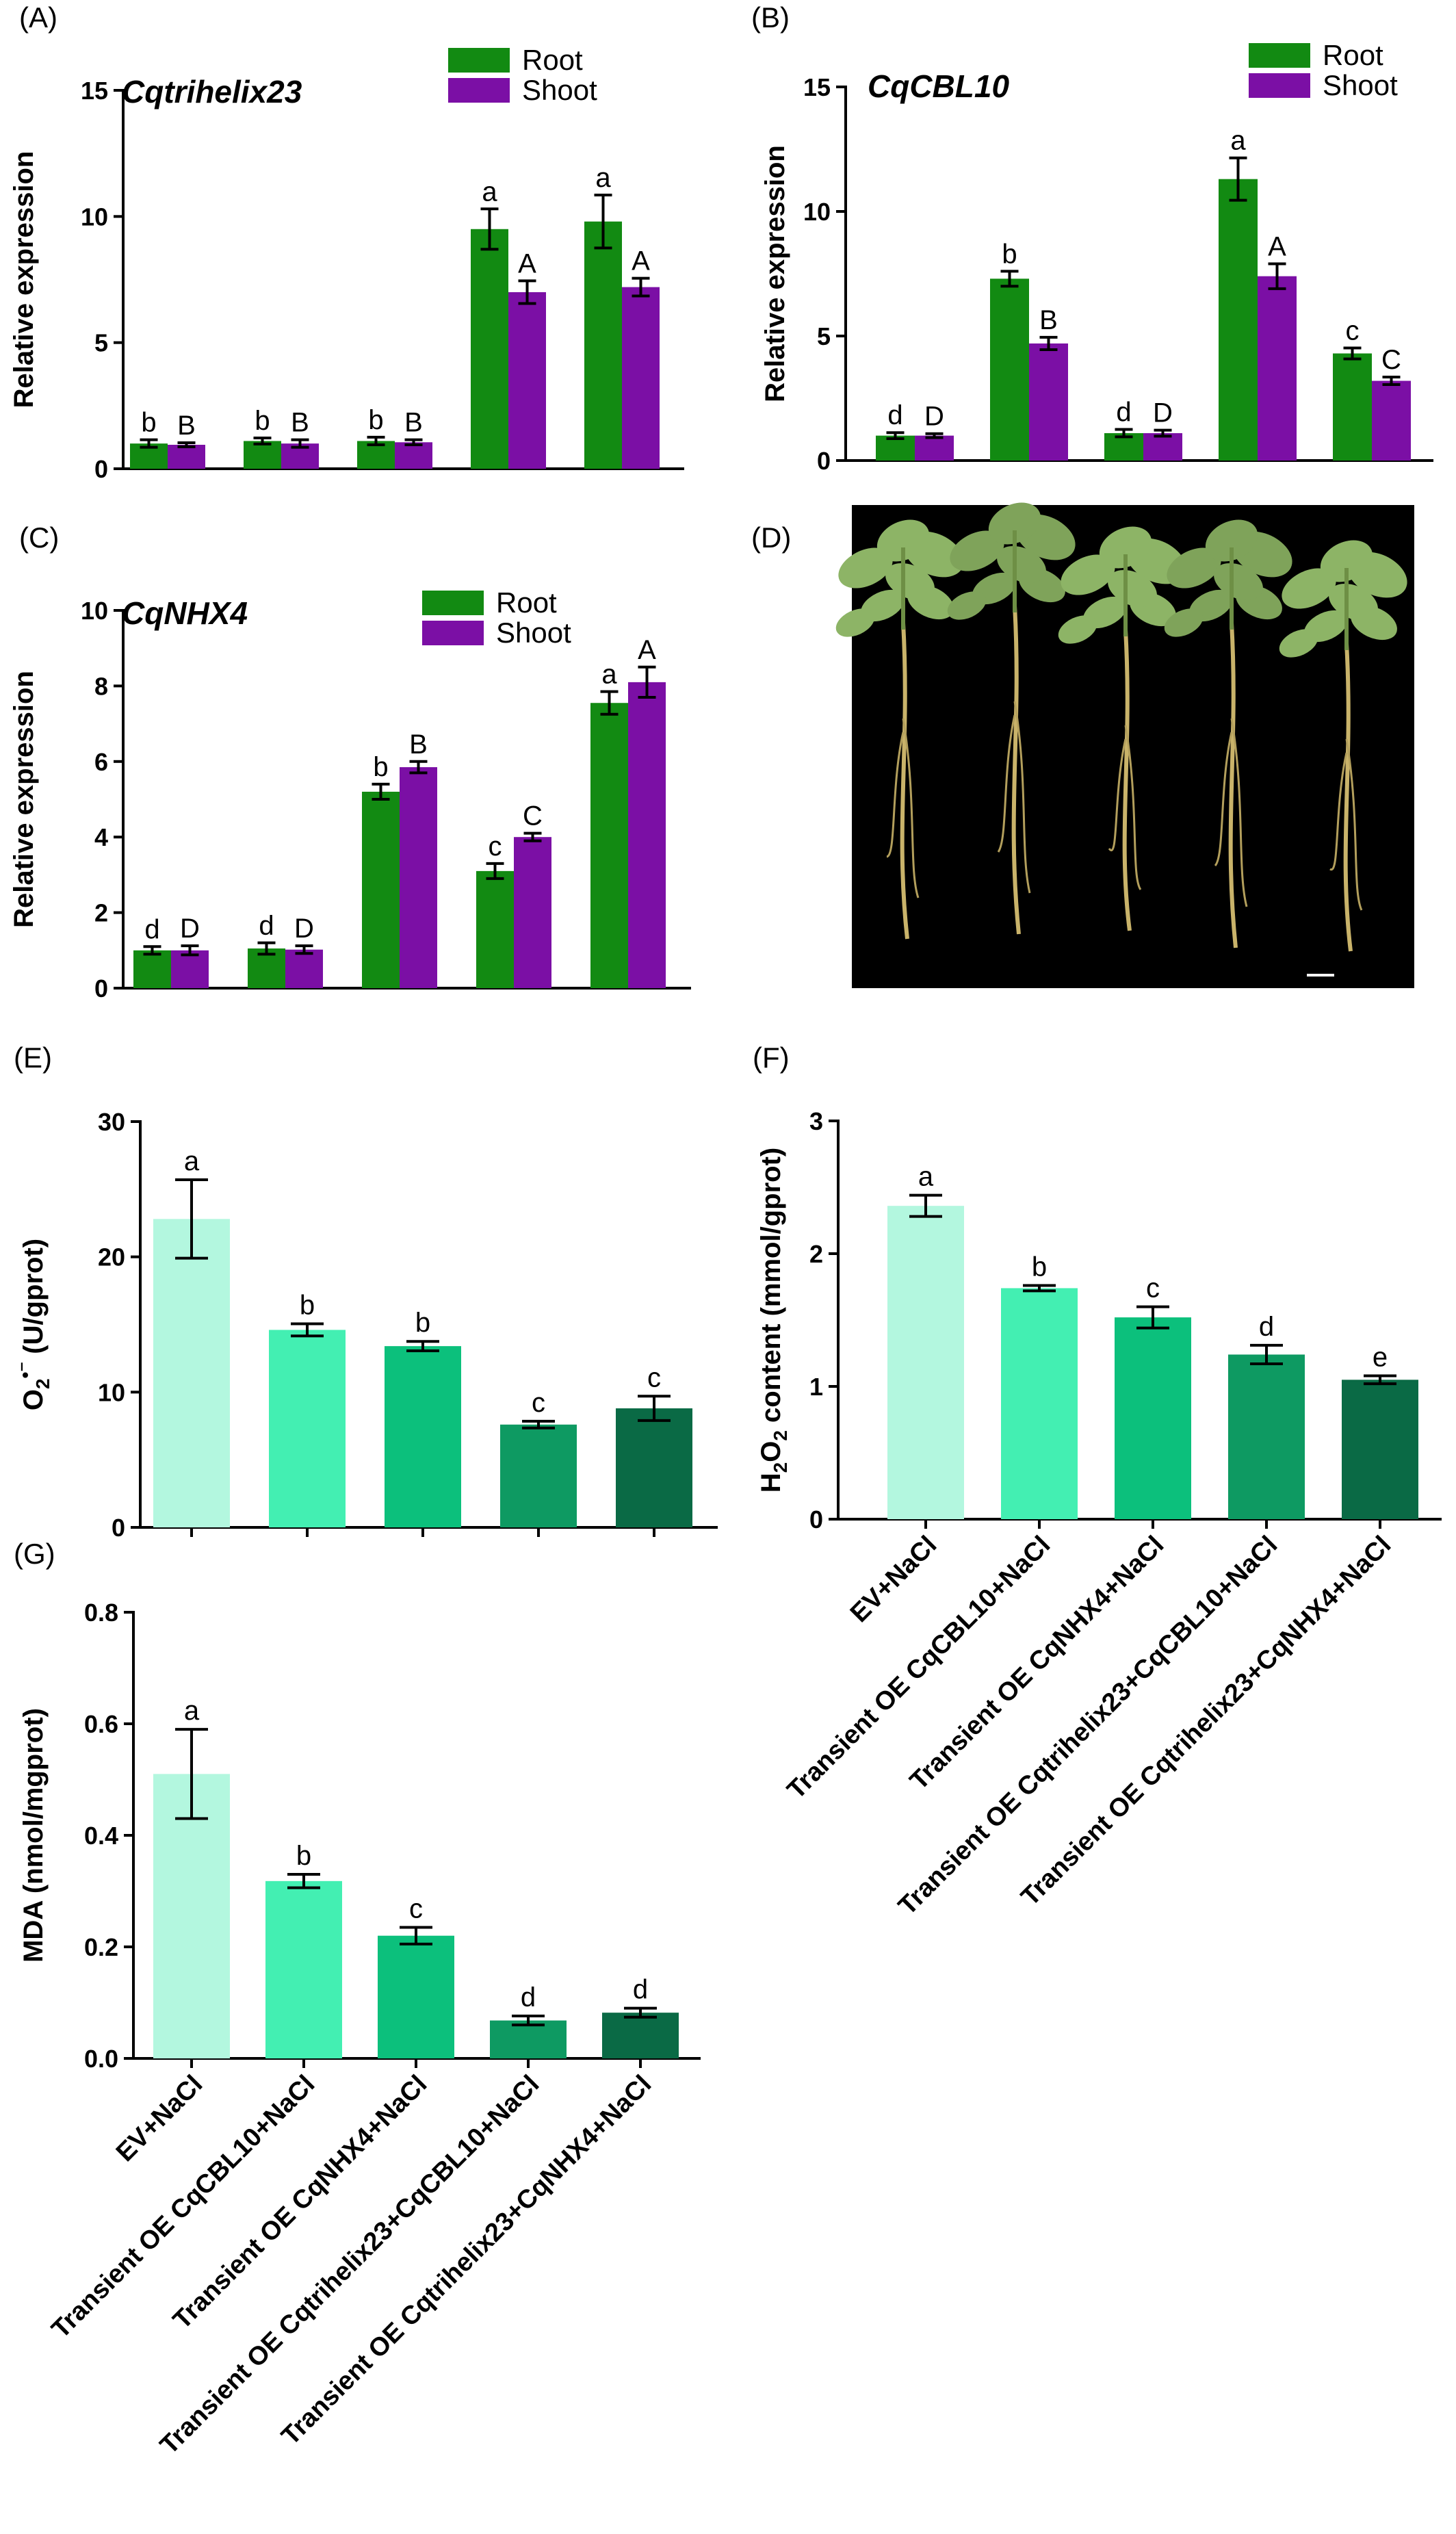 Image resolution: width=1456 pixels, height=2534 pixels. I want to click on y-axis-title: O2•⁻ (U/gprot), so click(33, 1324).